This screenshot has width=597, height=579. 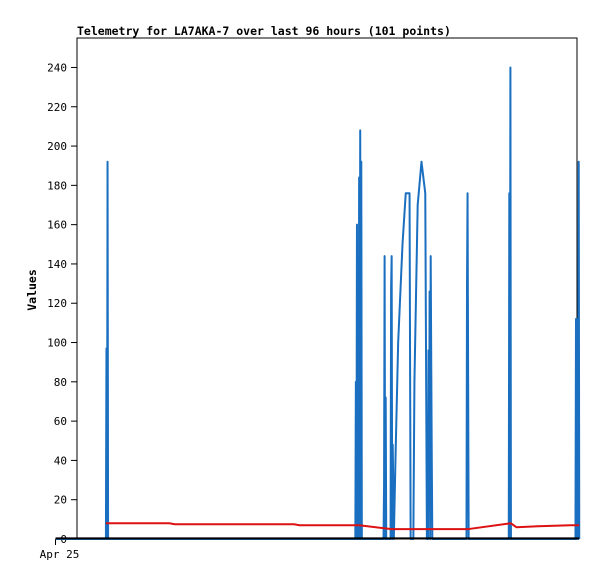 What do you see at coordinates (57, 225) in the screenshot?
I see `y-tick-label: 160` at bounding box center [57, 225].